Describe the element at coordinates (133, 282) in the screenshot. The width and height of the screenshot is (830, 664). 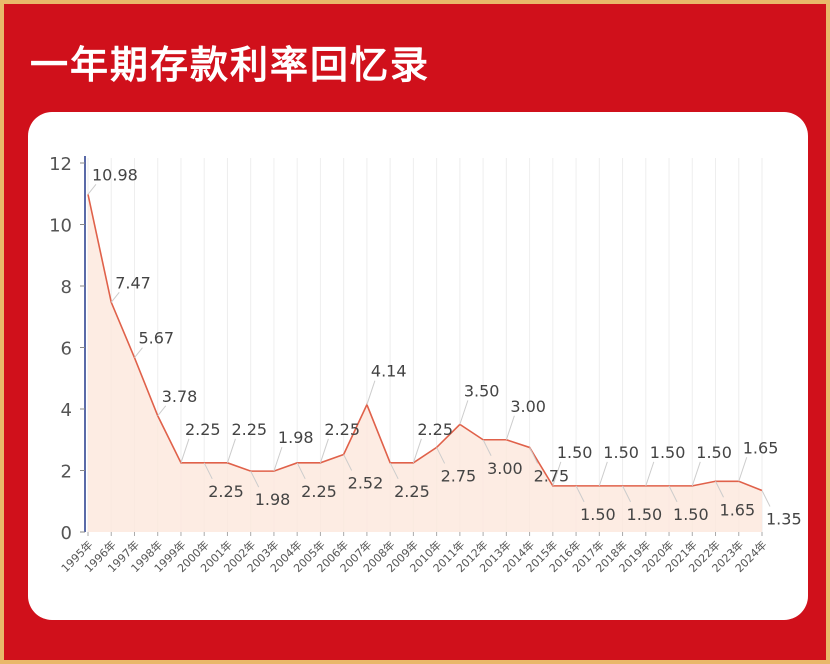
I see `value-label: 7.47` at that location.